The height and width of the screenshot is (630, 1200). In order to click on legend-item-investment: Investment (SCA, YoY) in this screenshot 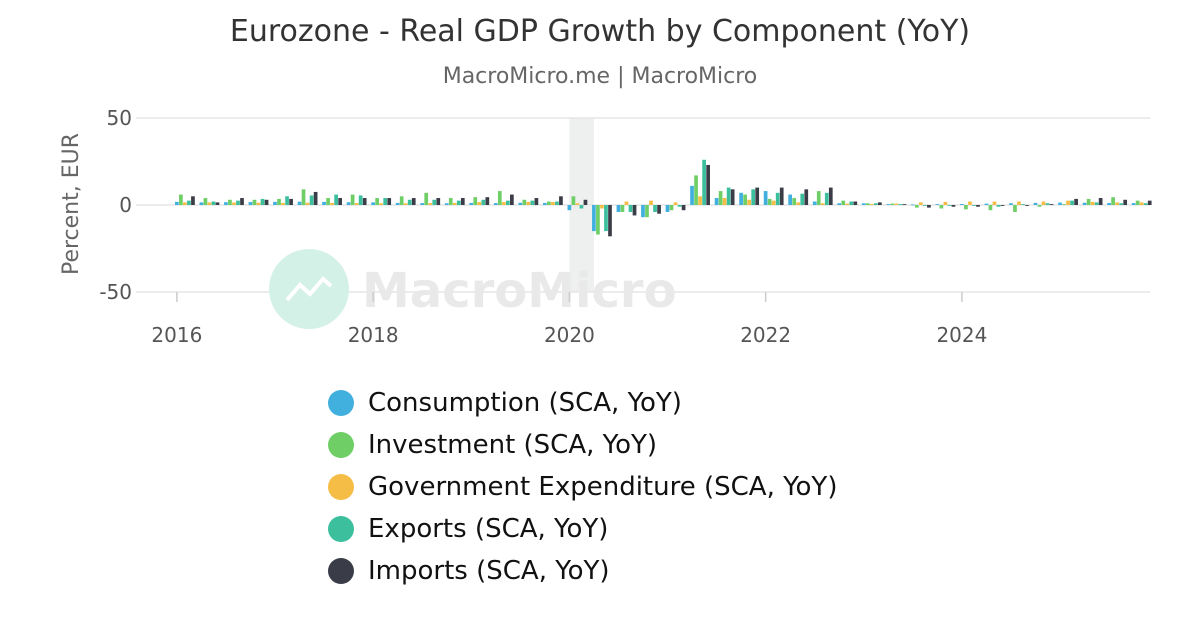, I will do `click(582, 445)`.